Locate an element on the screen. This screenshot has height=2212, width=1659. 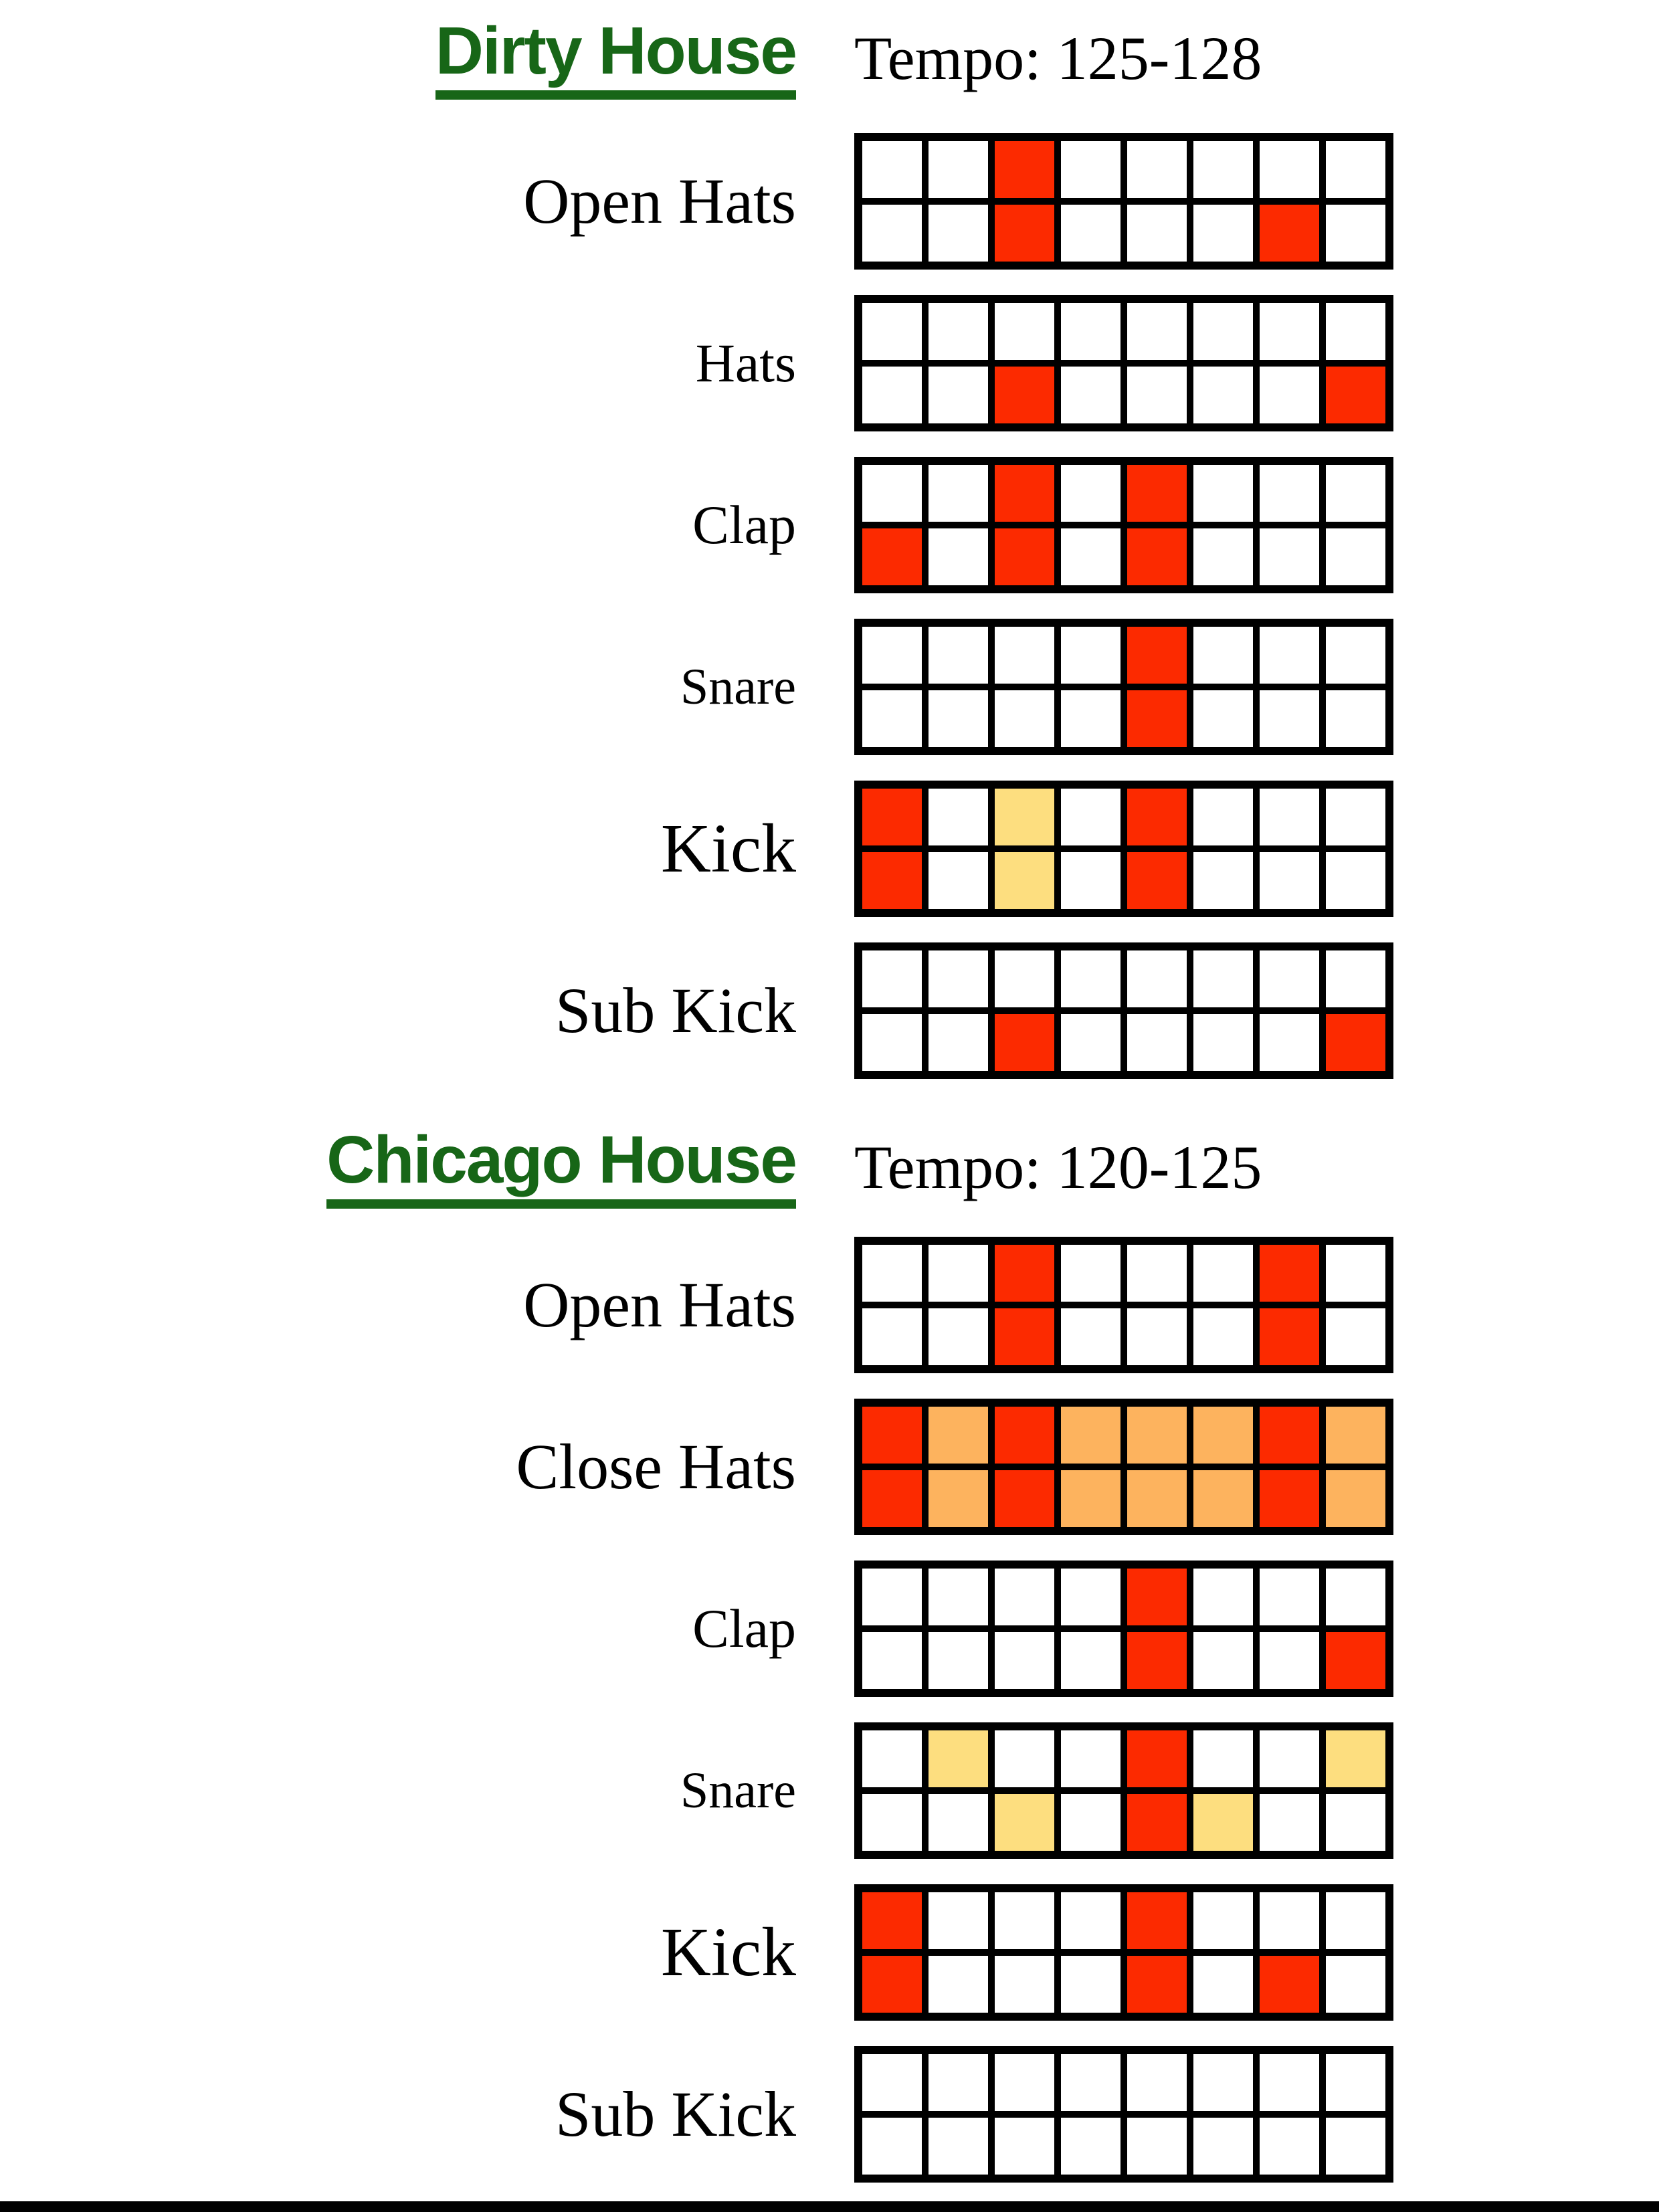
tempo-label: Tempo: 120-125 is located at coordinates (1058, 1167).